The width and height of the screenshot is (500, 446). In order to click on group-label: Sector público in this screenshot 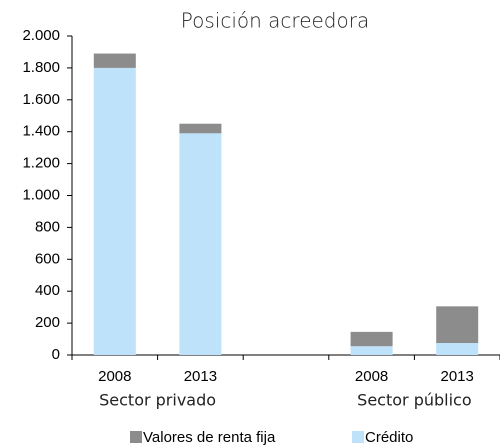, I will do `click(414, 400)`.